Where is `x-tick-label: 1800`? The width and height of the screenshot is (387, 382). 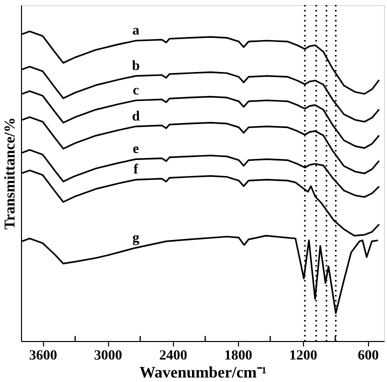 x-tick-label: 1800 is located at coordinates (238, 356).